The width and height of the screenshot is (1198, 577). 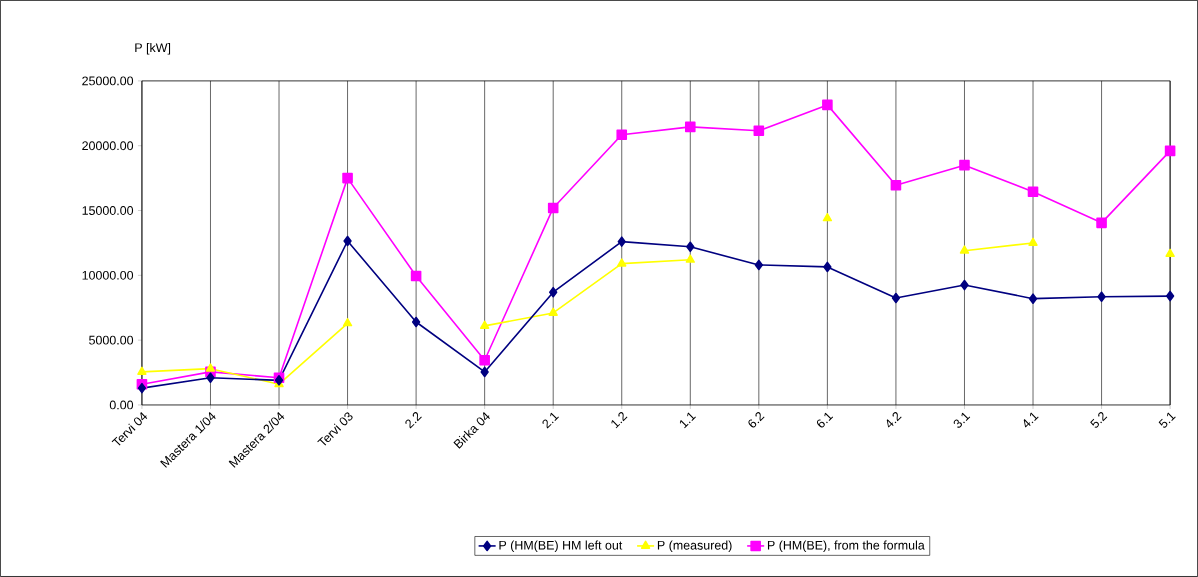 I want to click on legend-label: P (HM(BE) HM left out, so click(x=561, y=546).